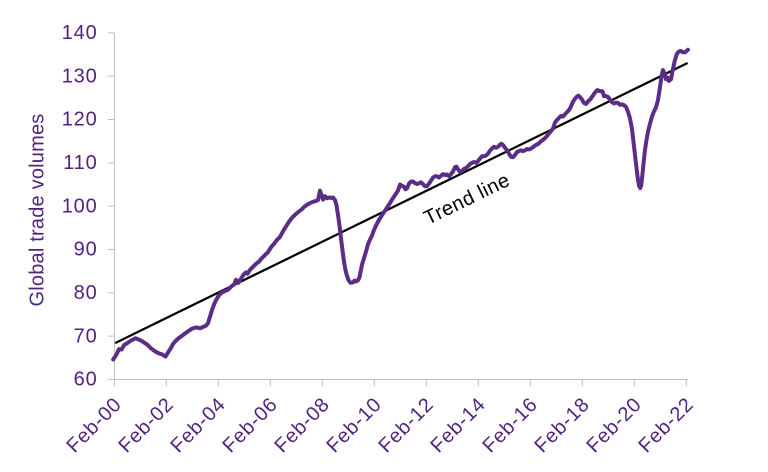 This screenshot has width=768, height=472. I want to click on svg-text: 130, so click(80, 76).